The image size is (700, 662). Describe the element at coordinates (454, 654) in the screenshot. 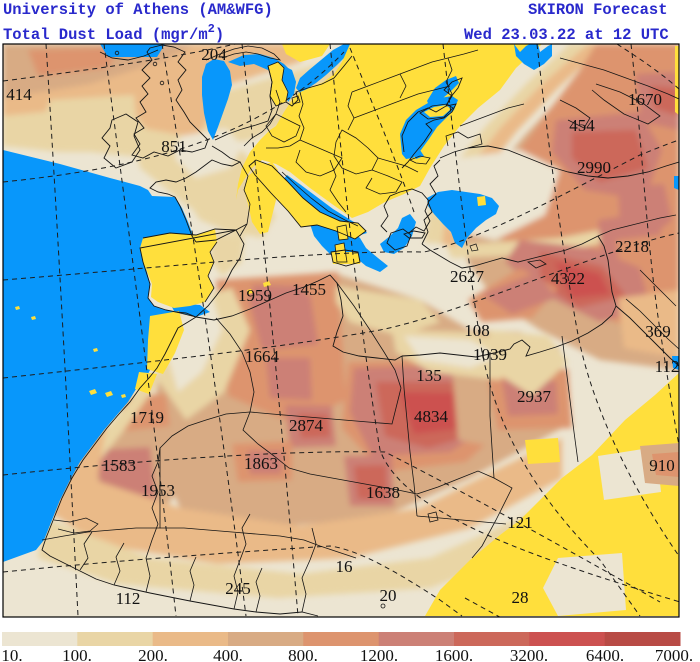

I see `svg-text: 1600.` at that location.